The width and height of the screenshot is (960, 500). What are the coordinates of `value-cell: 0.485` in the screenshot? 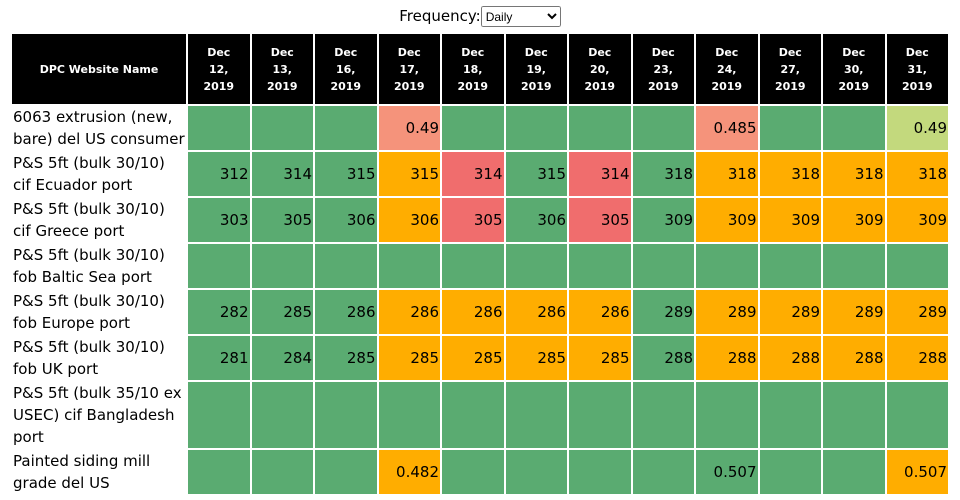 It's located at (727, 128).